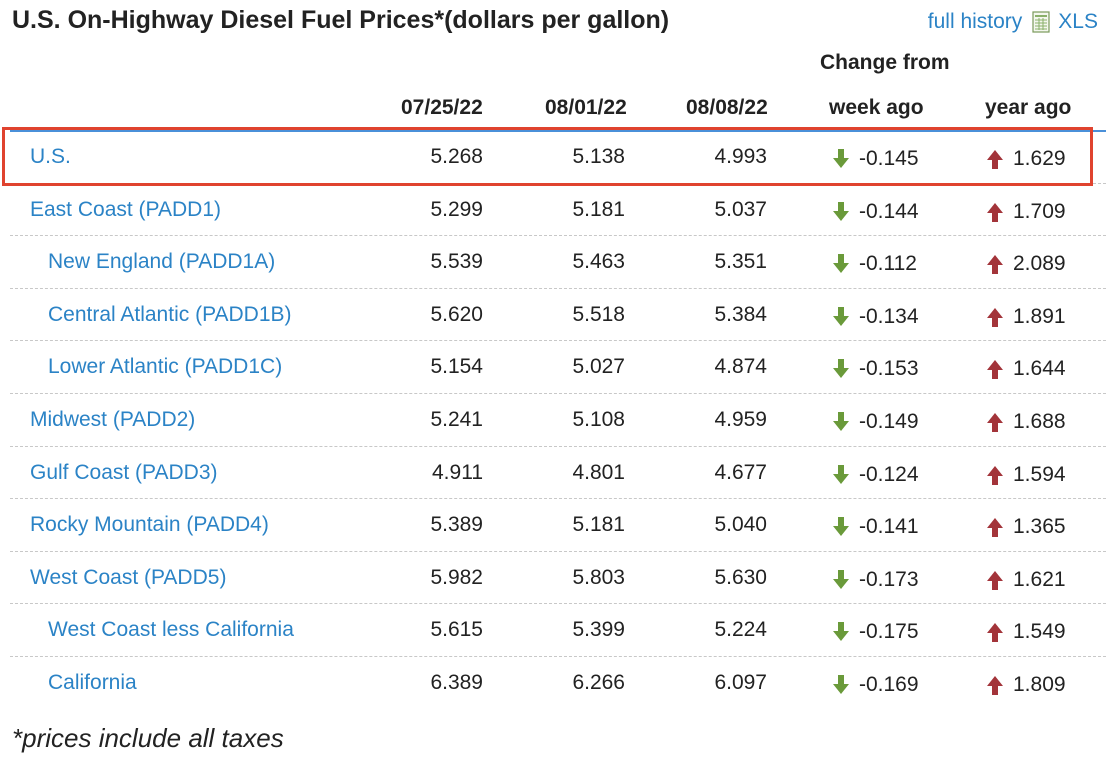  Describe the element at coordinates (889, 579) in the screenshot. I see `week-change-value: -0.173` at that location.